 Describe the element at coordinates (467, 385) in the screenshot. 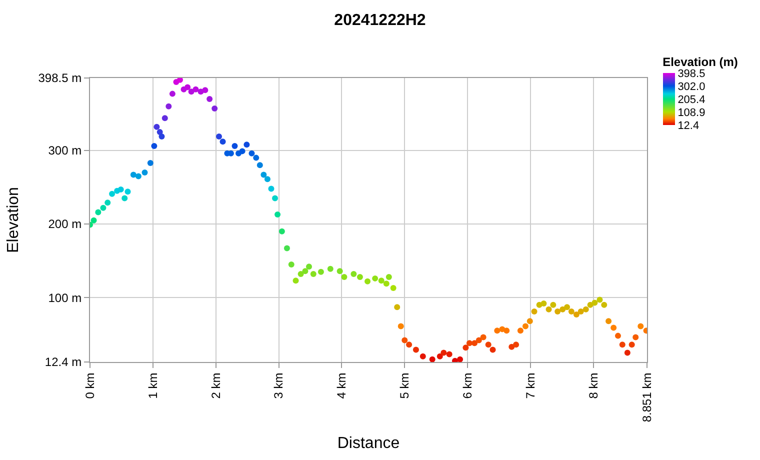

I see `x-tick-label: 6 km` at that location.